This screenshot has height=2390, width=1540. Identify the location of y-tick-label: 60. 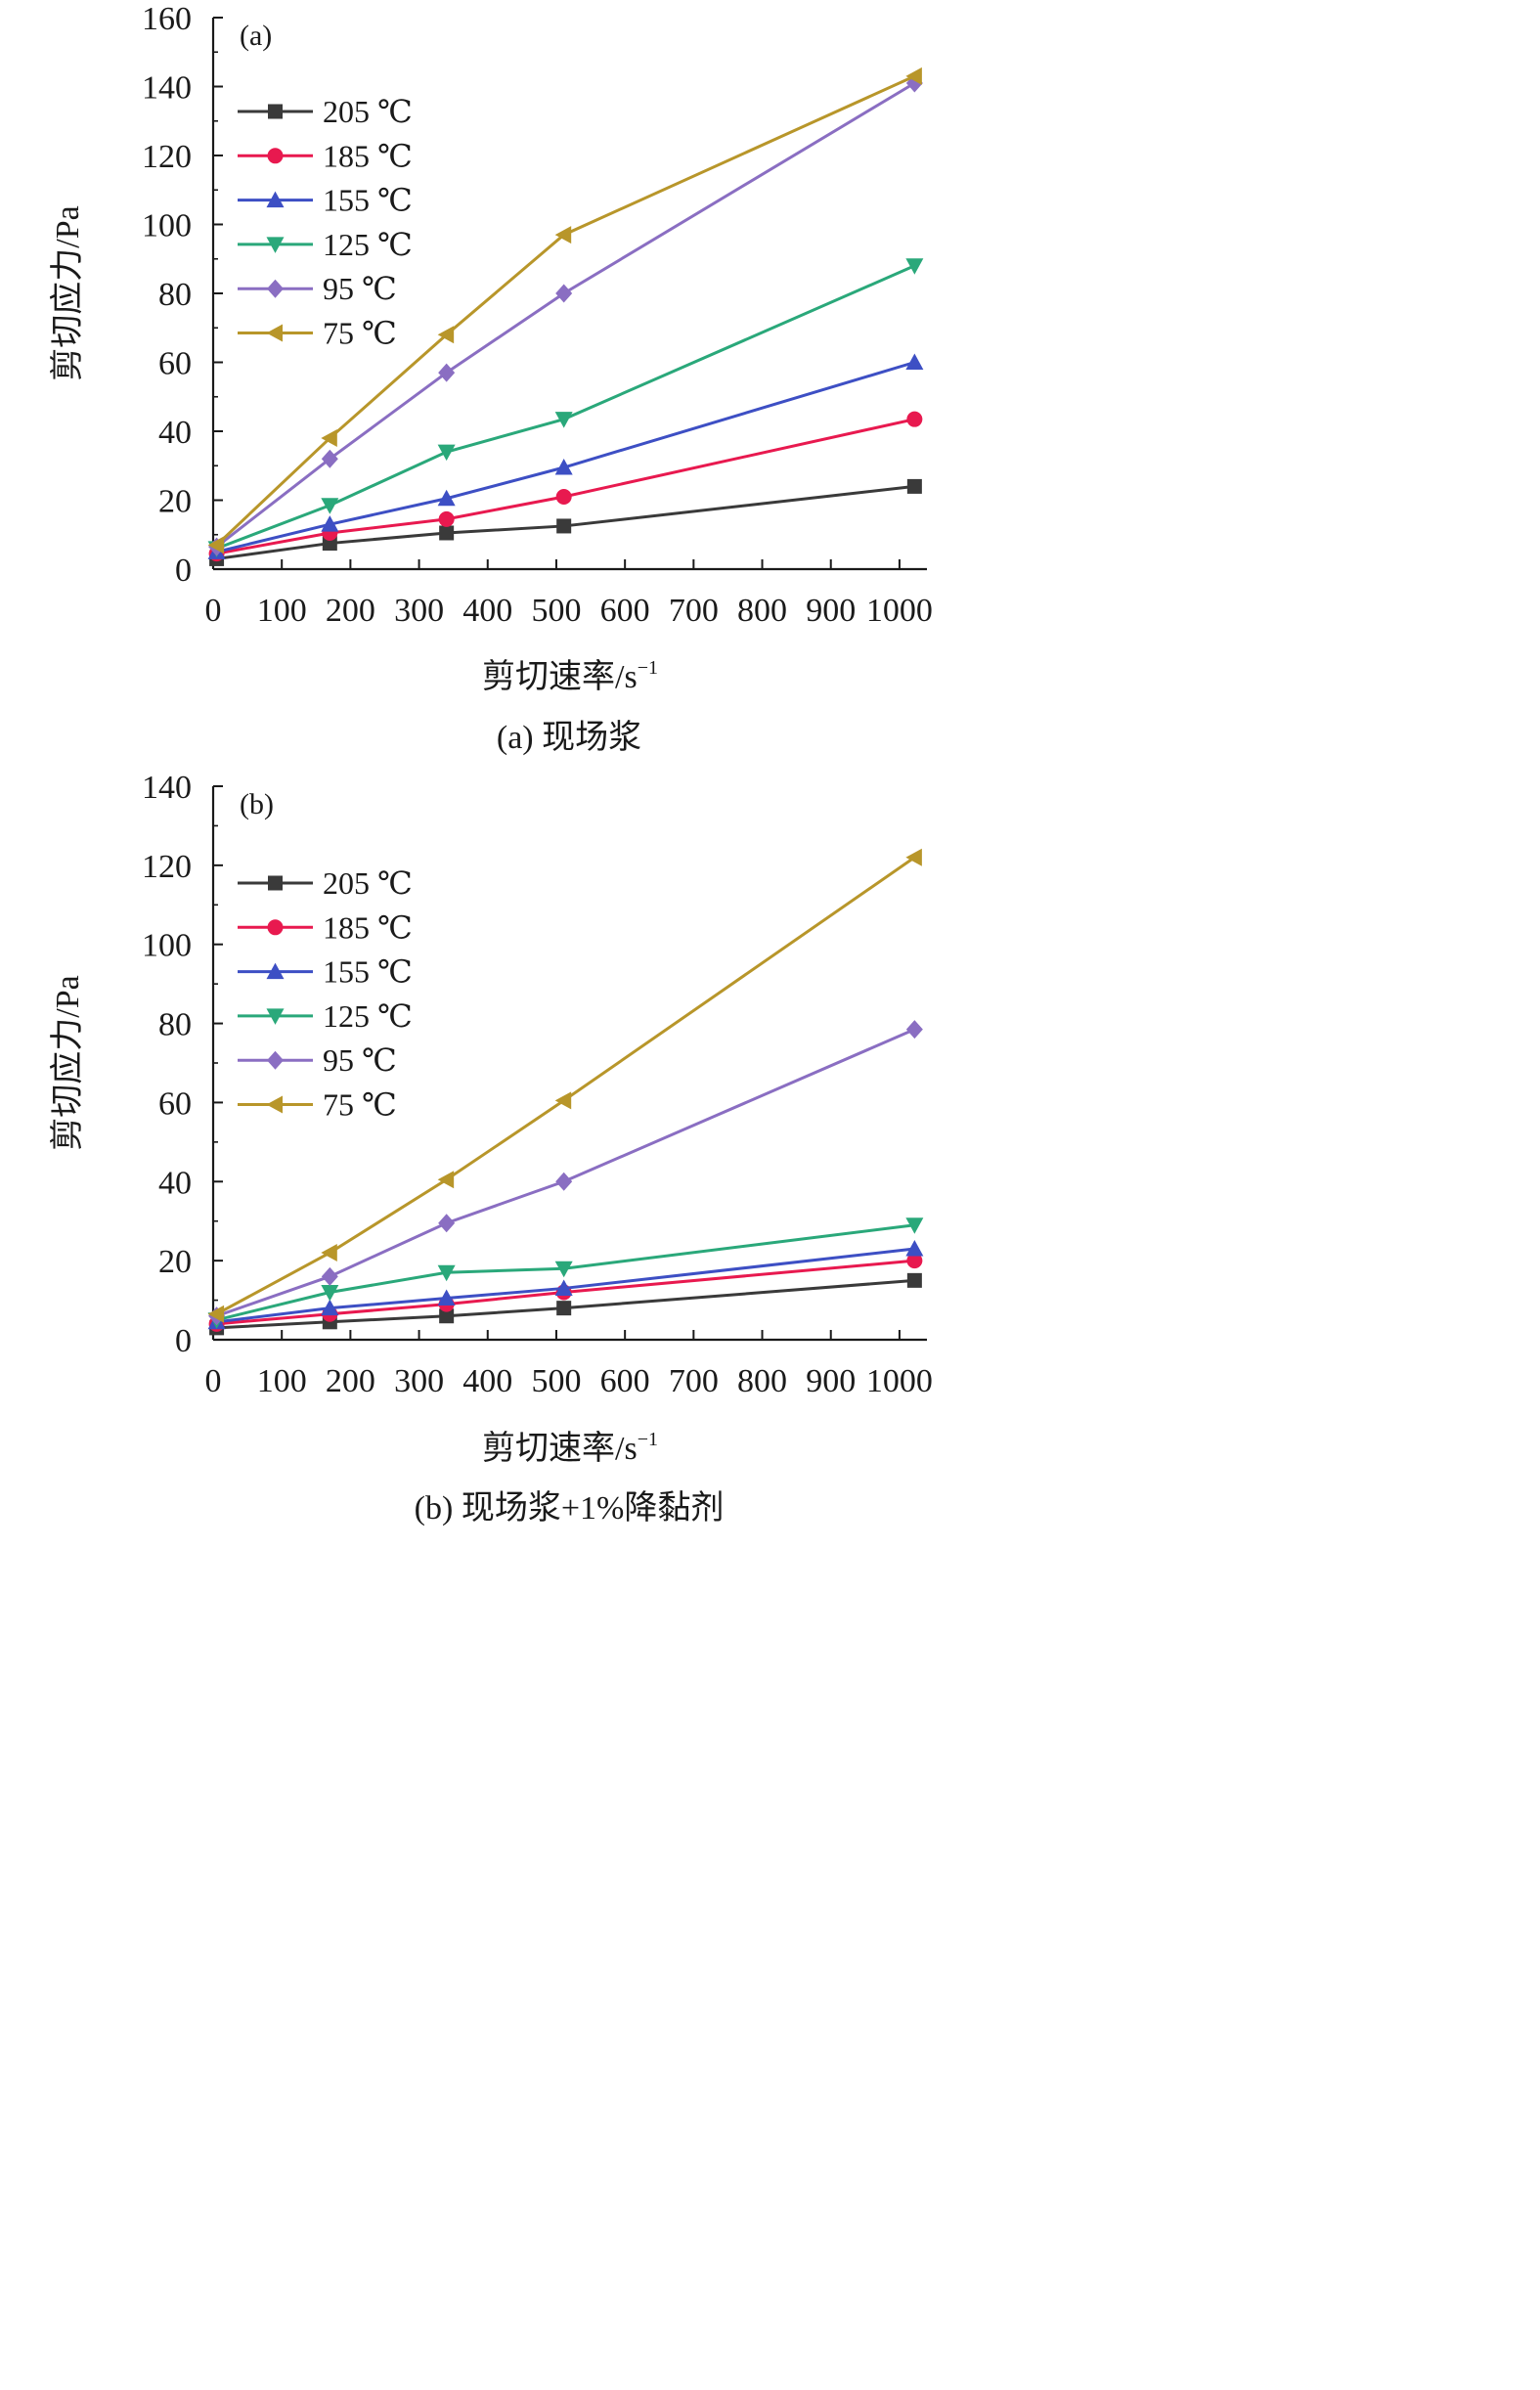
(175, 364).